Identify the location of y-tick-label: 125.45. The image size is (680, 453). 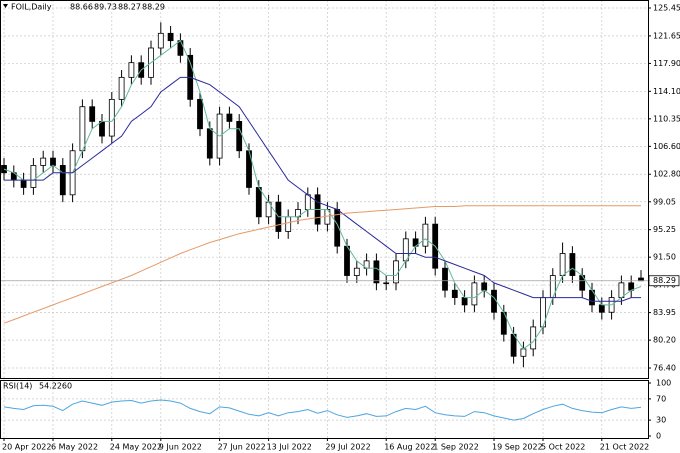
(666, 8).